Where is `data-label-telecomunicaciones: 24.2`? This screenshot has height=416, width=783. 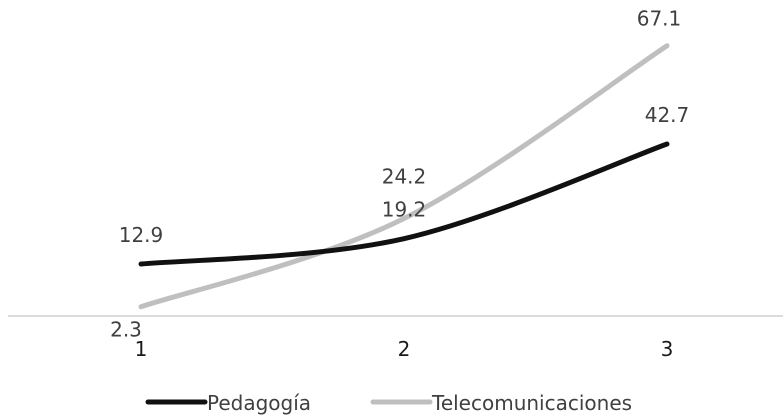 data-label-telecomunicaciones: 24.2 is located at coordinates (404, 177).